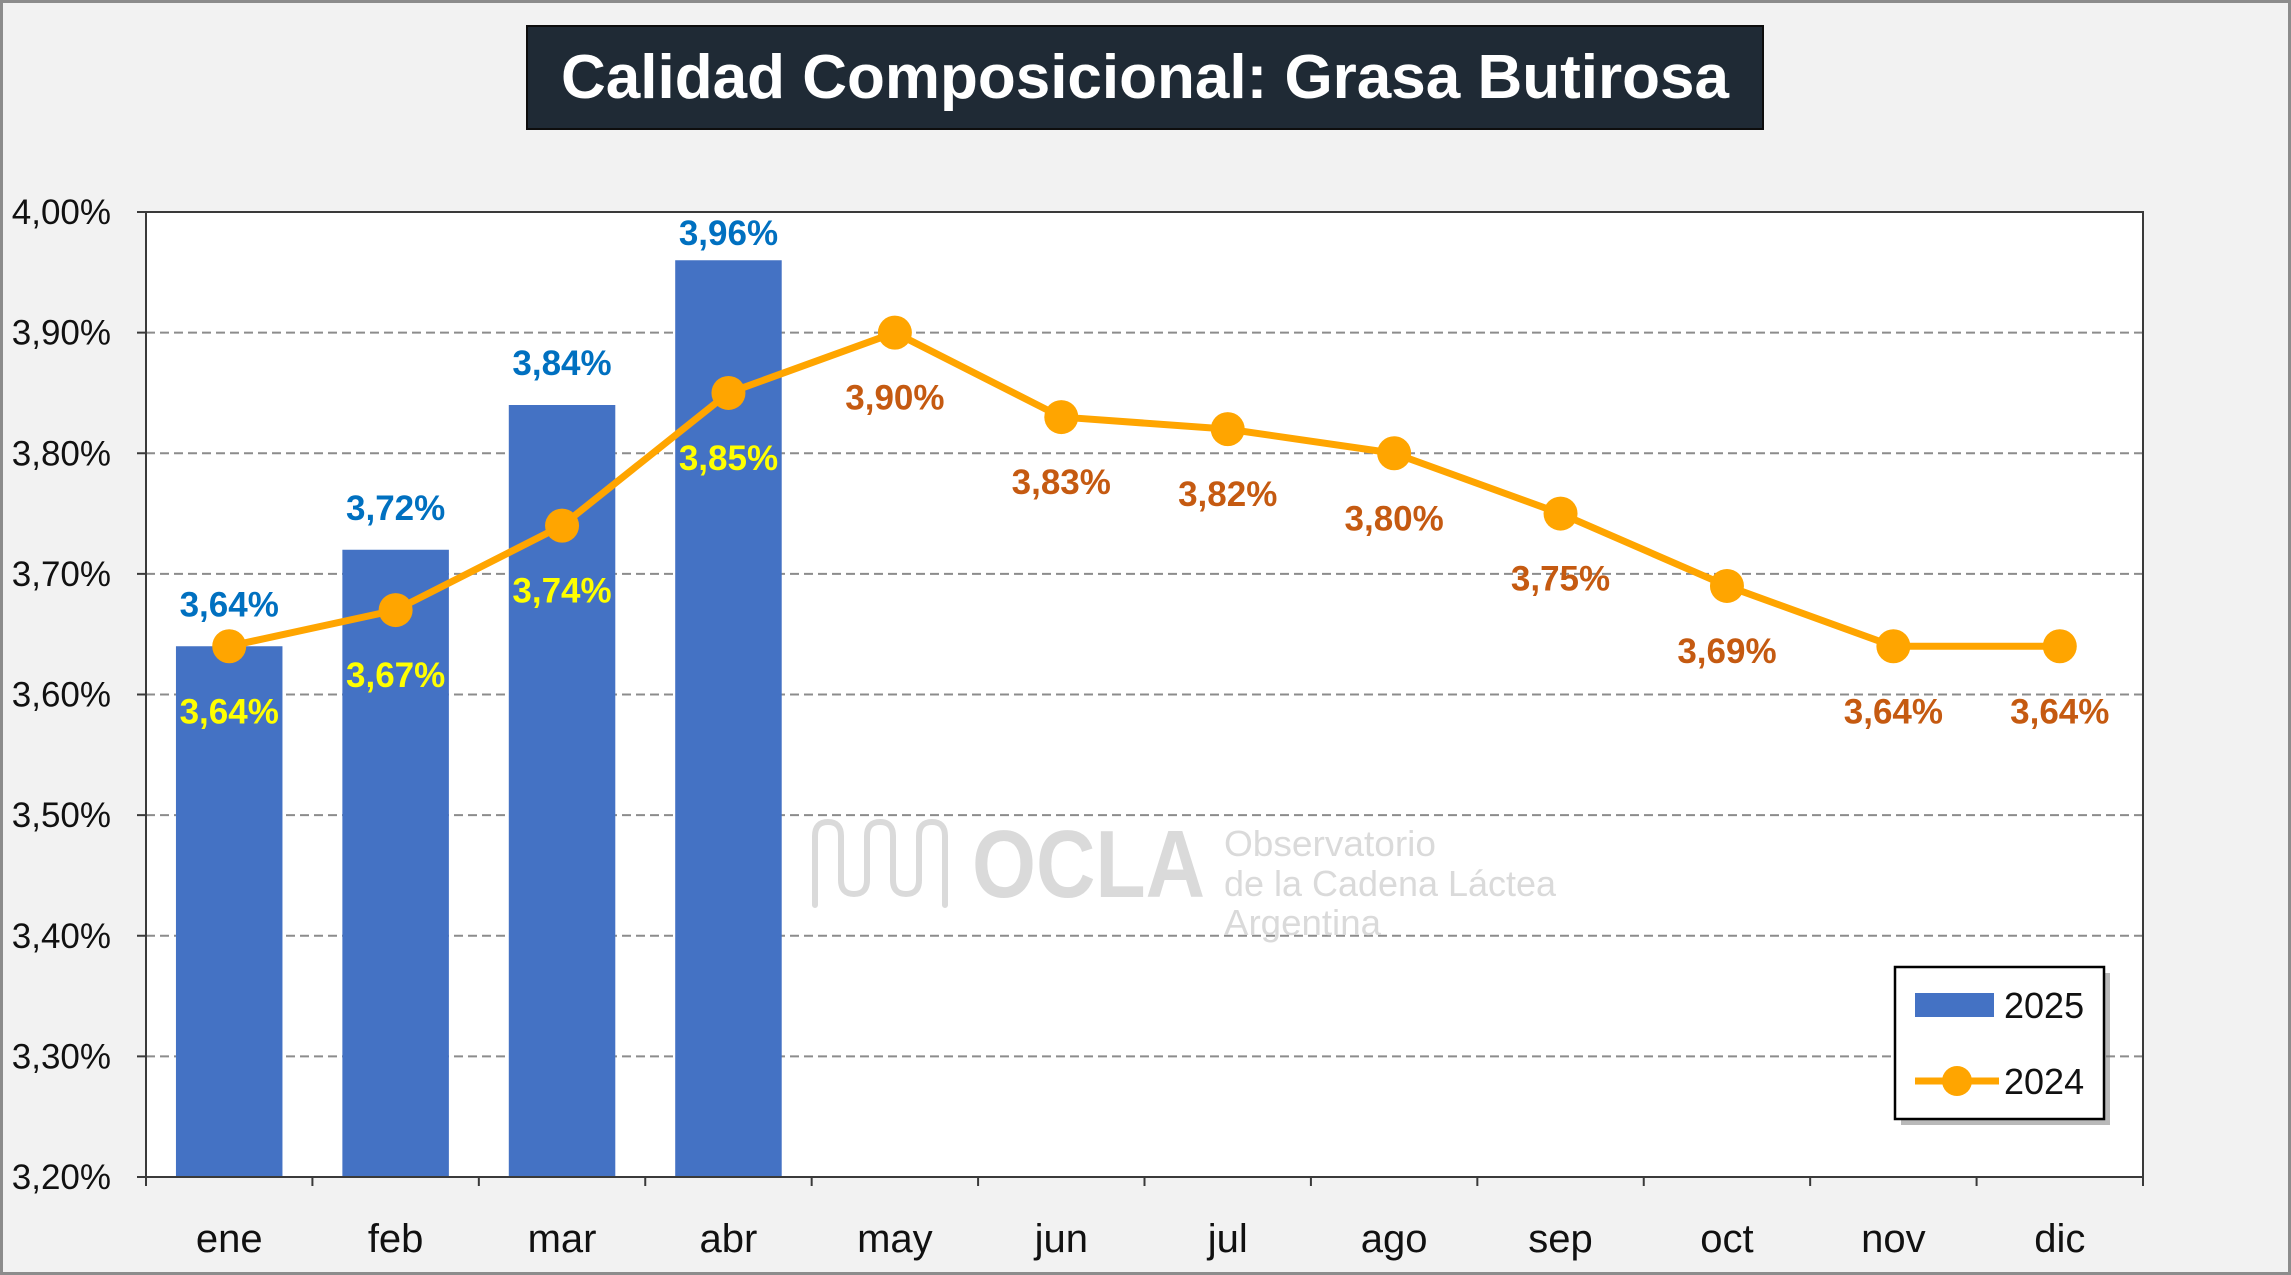 This screenshot has width=2291, height=1275. I want to click on data-label-2024-feb: 3,67%, so click(395, 675).